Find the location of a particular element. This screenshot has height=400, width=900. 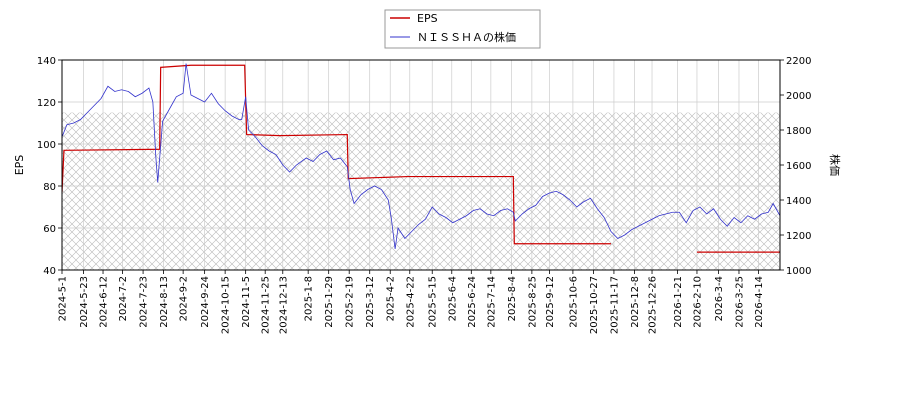

x-tick-label: 2025-10-27 is located at coordinates (594, 305).